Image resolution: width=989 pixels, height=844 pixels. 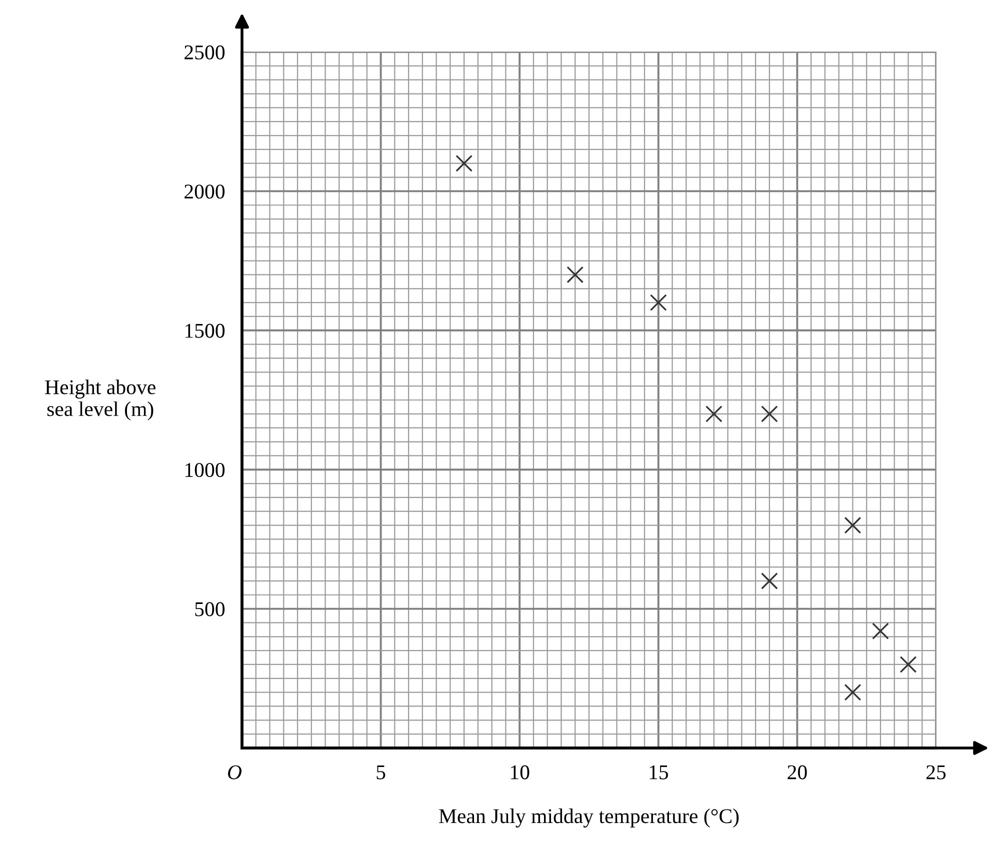 What do you see at coordinates (381, 772) in the screenshot?
I see `x-tick-label: 5` at bounding box center [381, 772].